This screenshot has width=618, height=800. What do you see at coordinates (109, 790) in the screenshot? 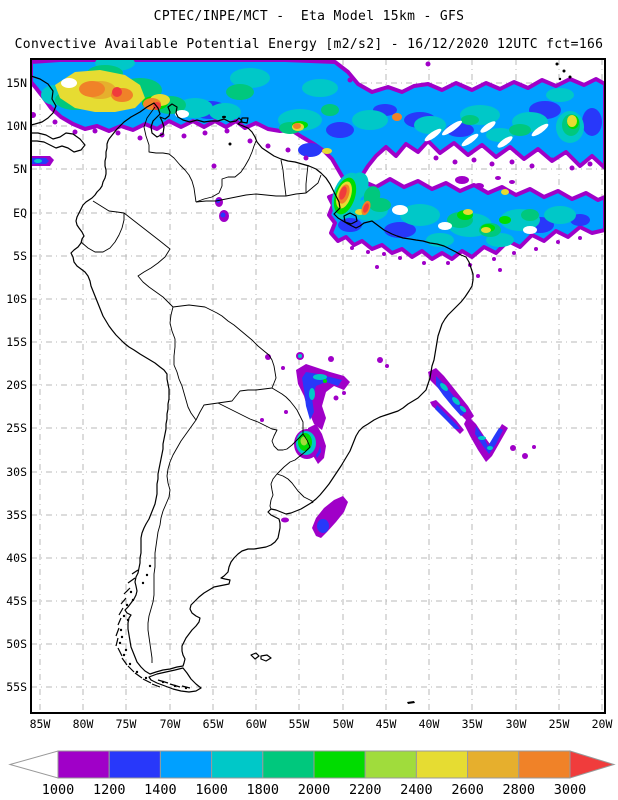
I see `colorbar-tick-label: 1200` at bounding box center [109, 790].